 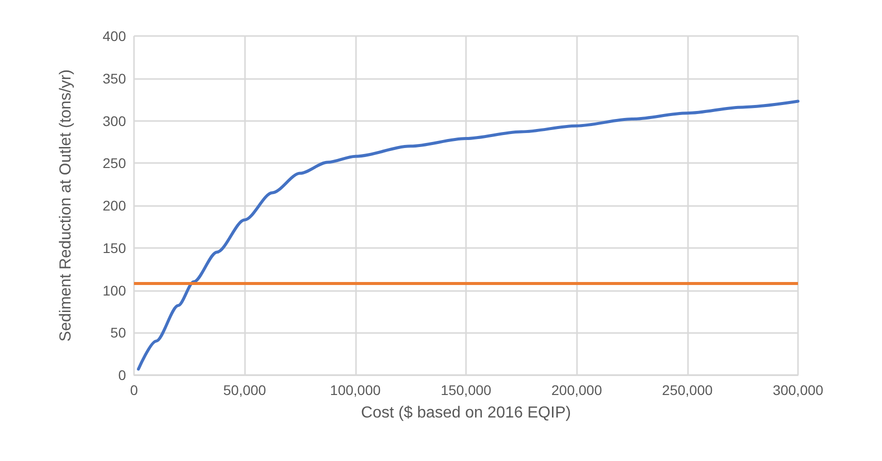 I want to click on y-tick-label: 250, so click(x=114, y=163).